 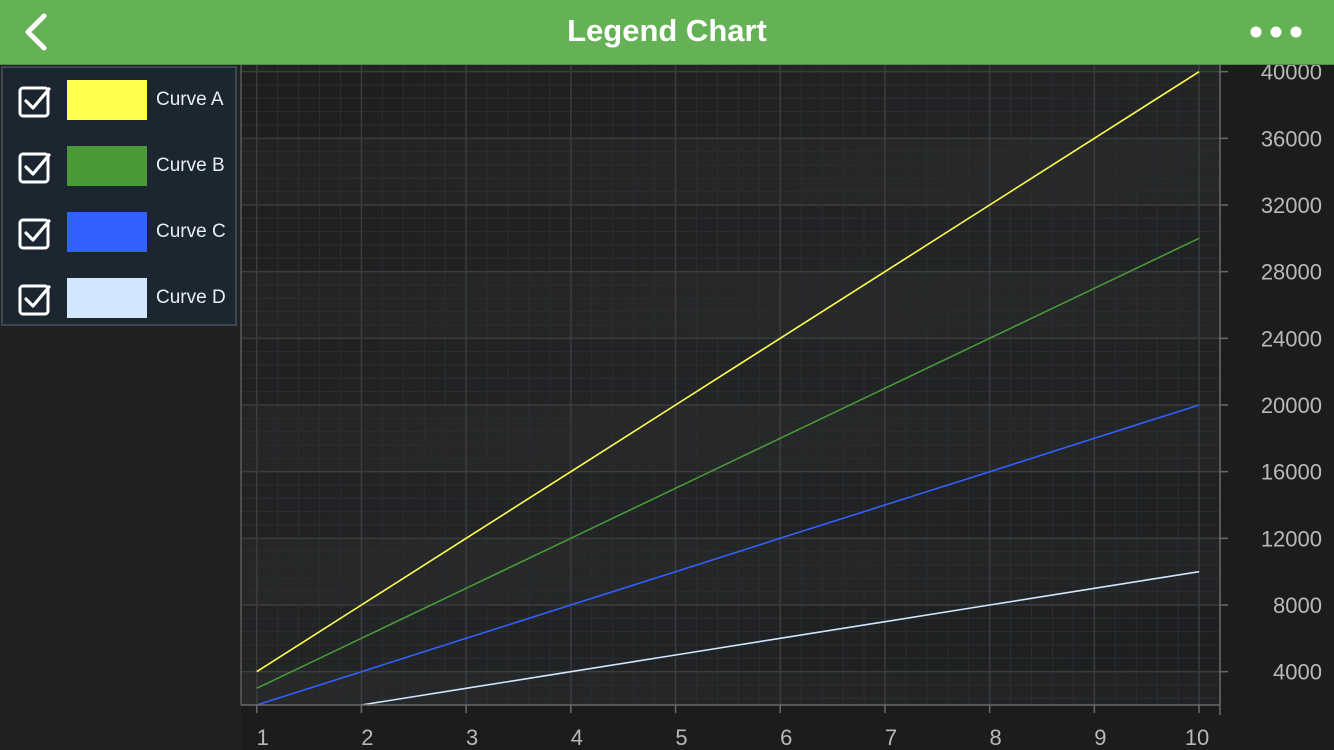 I want to click on x-tick-label: 3, so click(x=472, y=737).